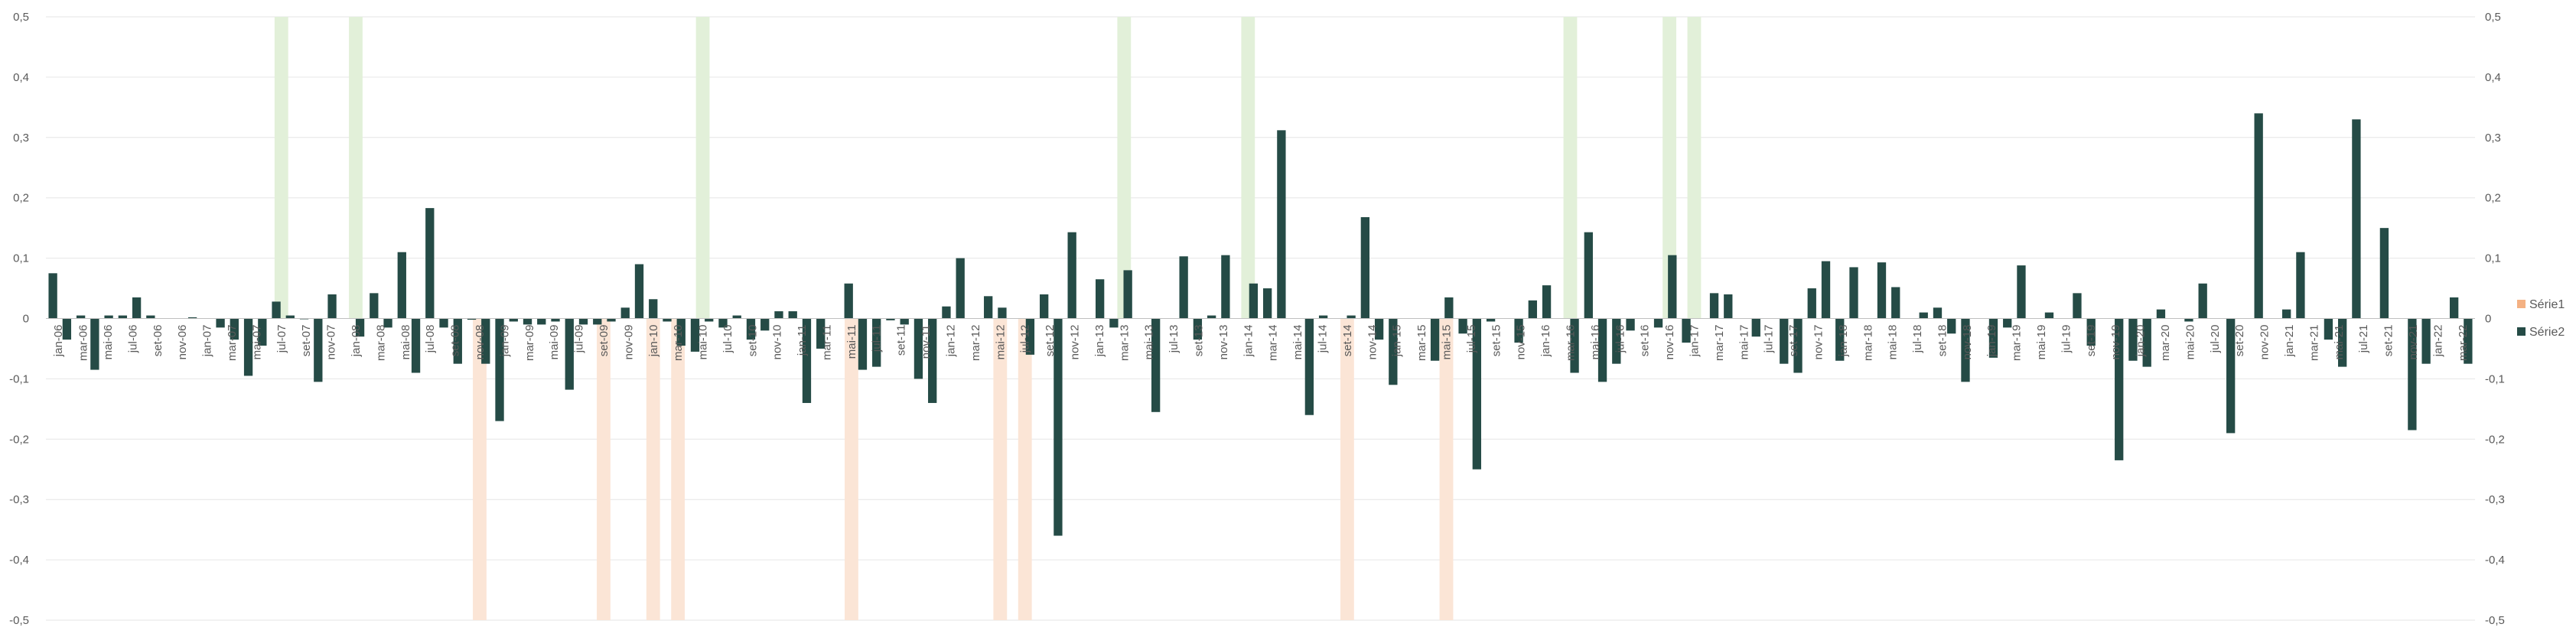 The image size is (2576, 637). What do you see at coordinates (256, 342) in the screenshot?
I see `x-tick-label: mai-07` at bounding box center [256, 342].